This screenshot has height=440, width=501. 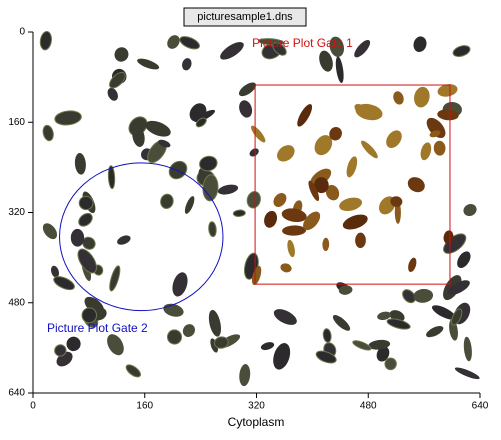 I want to click on x-tick-label: 480, so click(x=368, y=406).